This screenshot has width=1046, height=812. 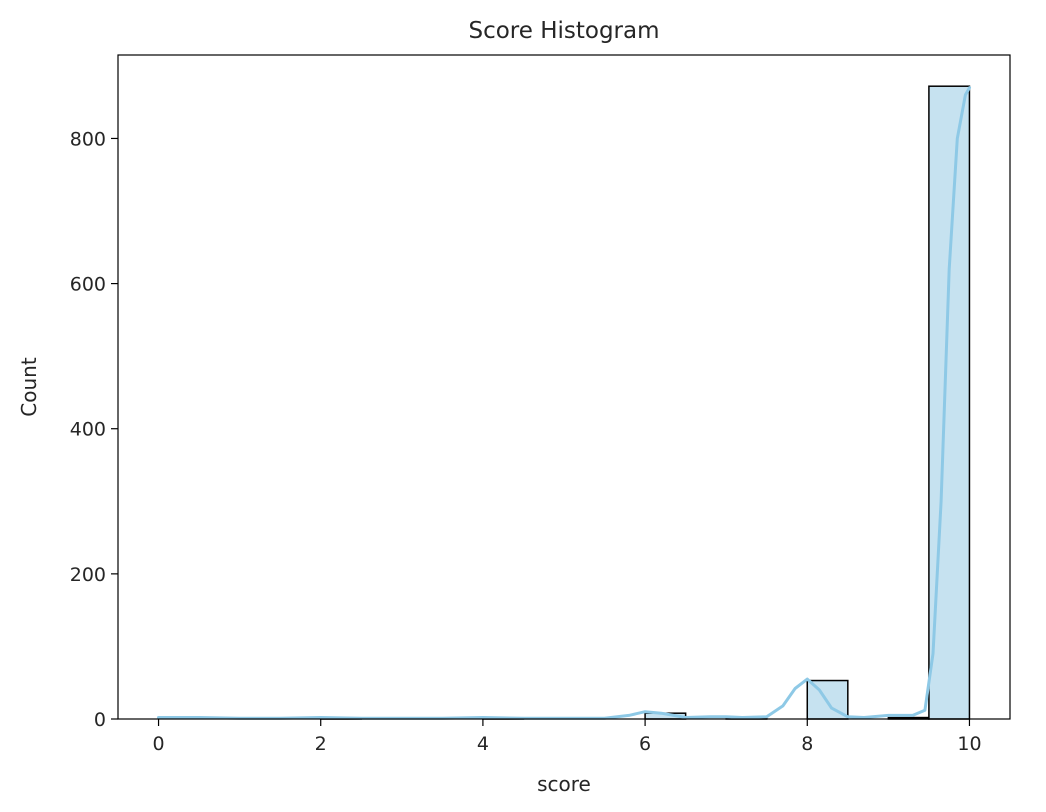 I want to click on y-axis-ticks: 0 200 400 600 800, so click(x=94, y=429).